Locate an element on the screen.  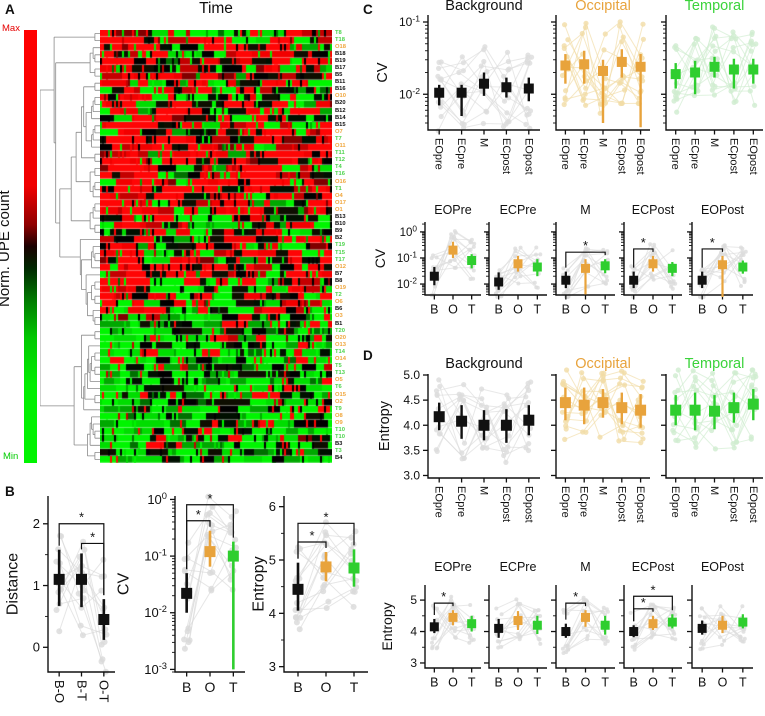
chart-d-temporal: EOpre ECpre M ECpost EOpost Temporal is located at coordinates (712, 439).